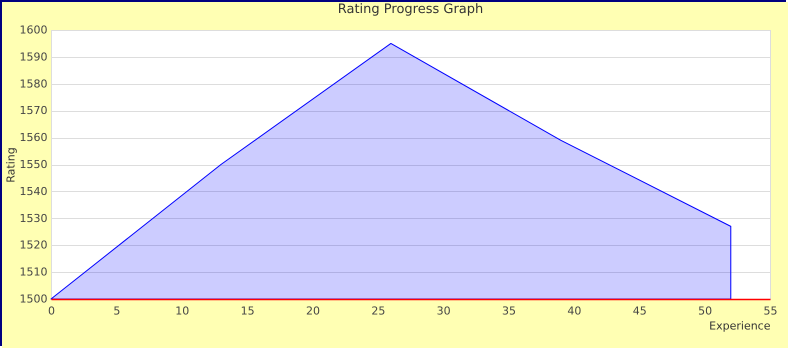 Image resolution: width=790 pixels, height=350 pixels. I want to click on y-tick-label: 1540, so click(34, 191).